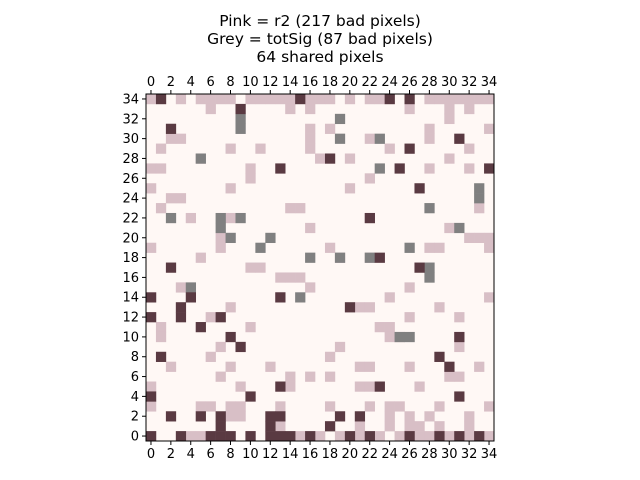 The width and height of the screenshot is (640, 480). Describe the element at coordinates (135, 357) in the screenshot. I see `y-tick-label: 8` at that location.